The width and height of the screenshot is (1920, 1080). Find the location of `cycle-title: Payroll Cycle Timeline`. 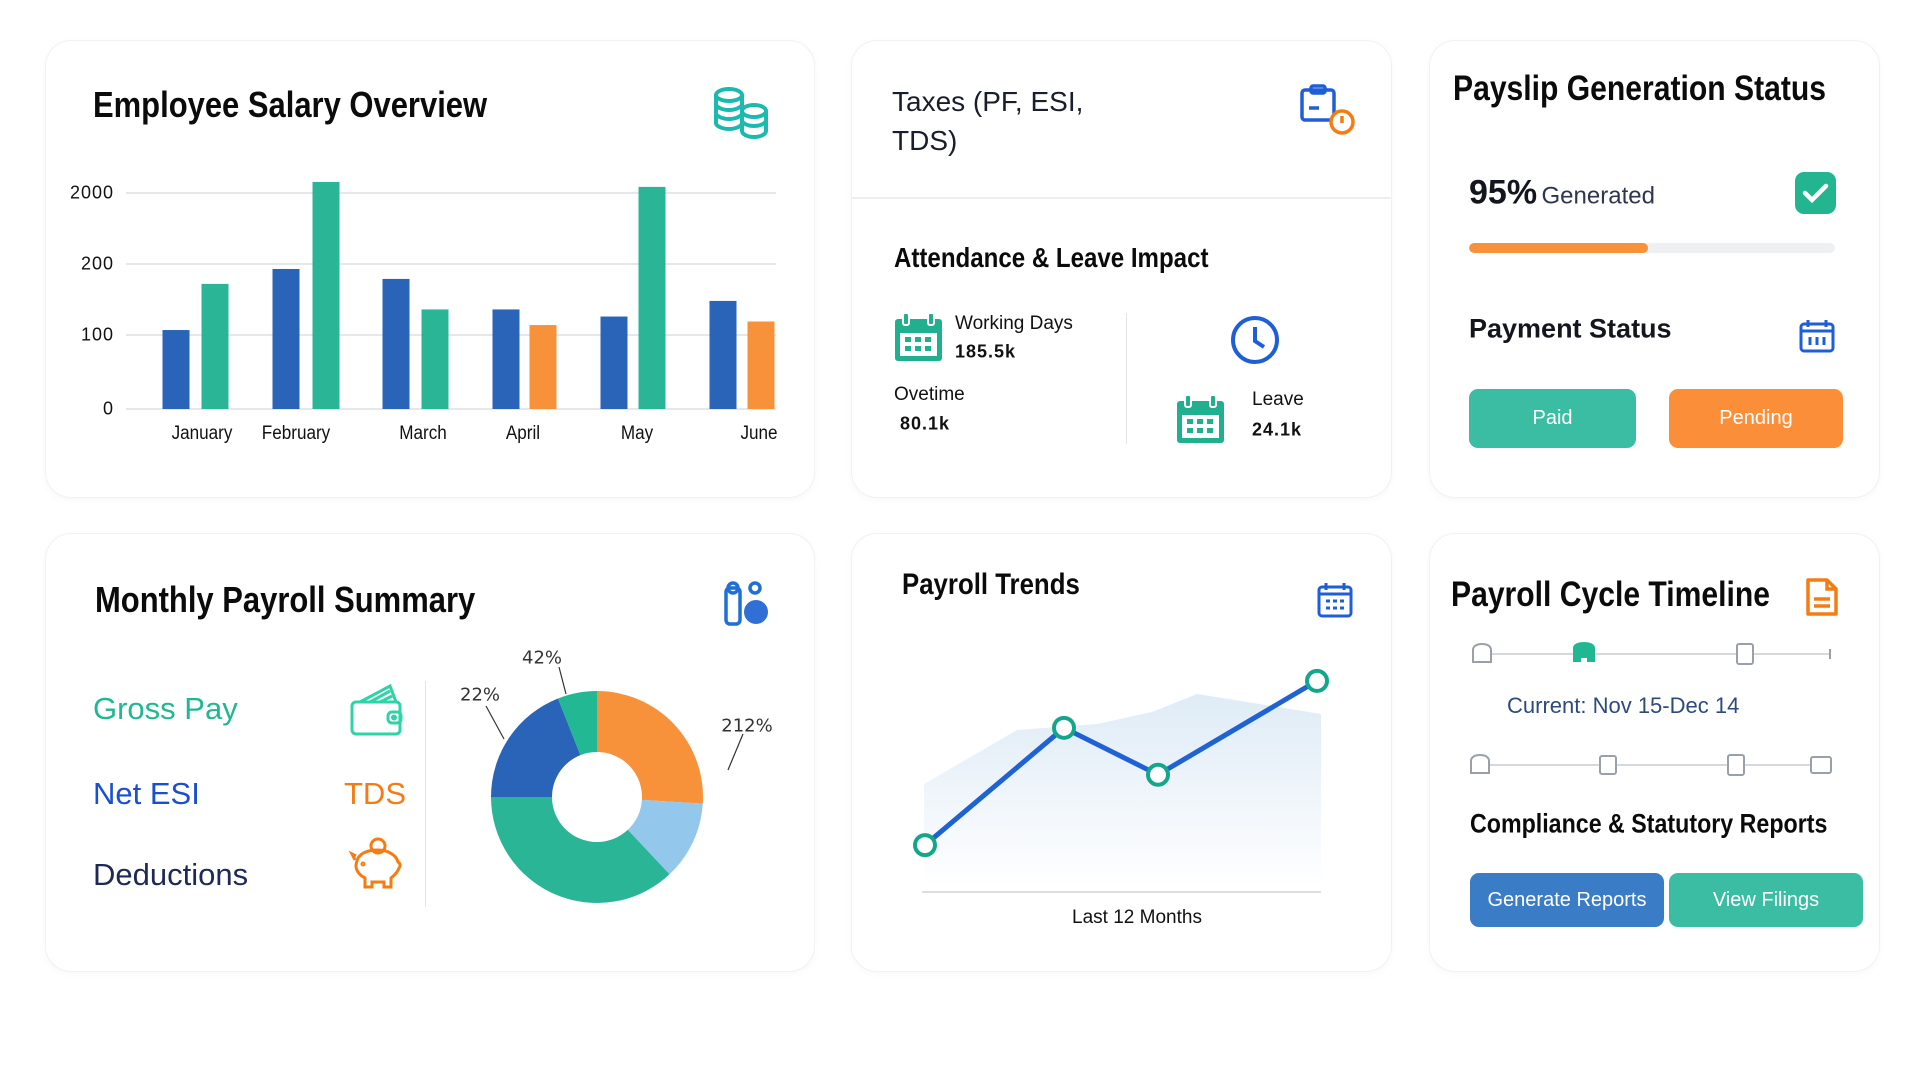

cycle-title: Payroll Cycle Timeline is located at coordinates (1610, 594).